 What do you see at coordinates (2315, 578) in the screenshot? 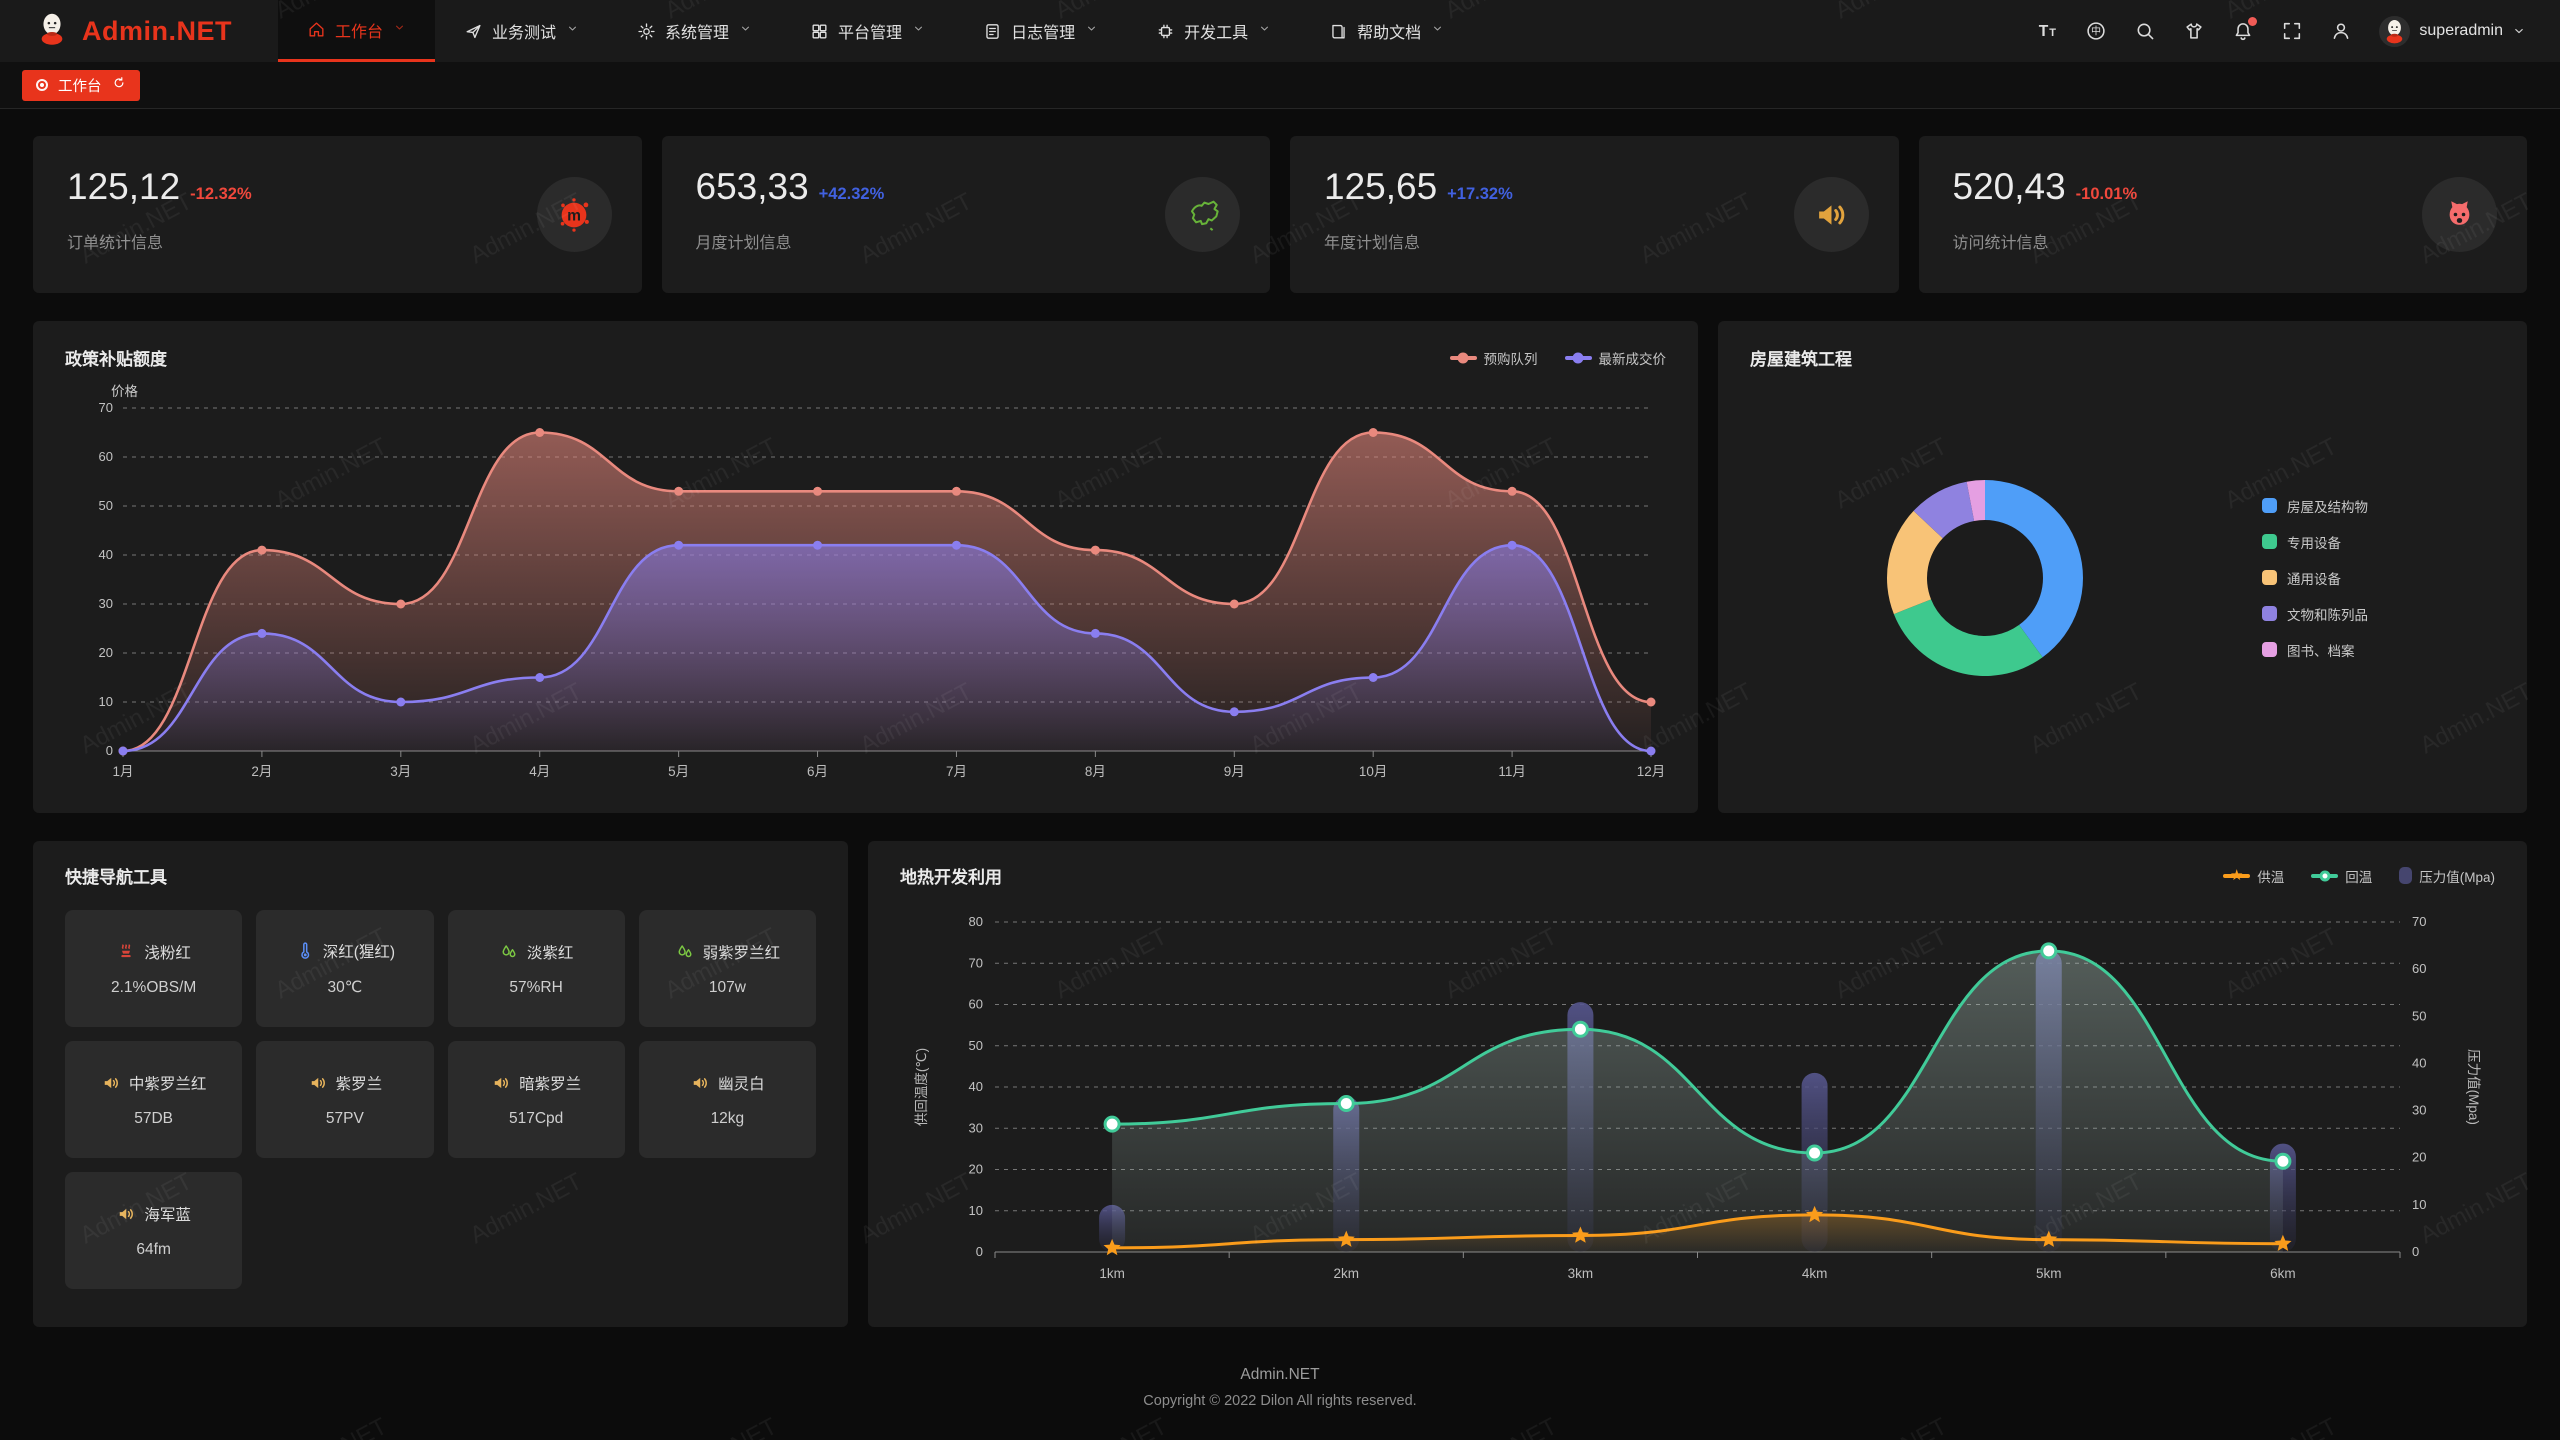
I see `legend-item: 通用设备` at bounding box center [2315, 578].